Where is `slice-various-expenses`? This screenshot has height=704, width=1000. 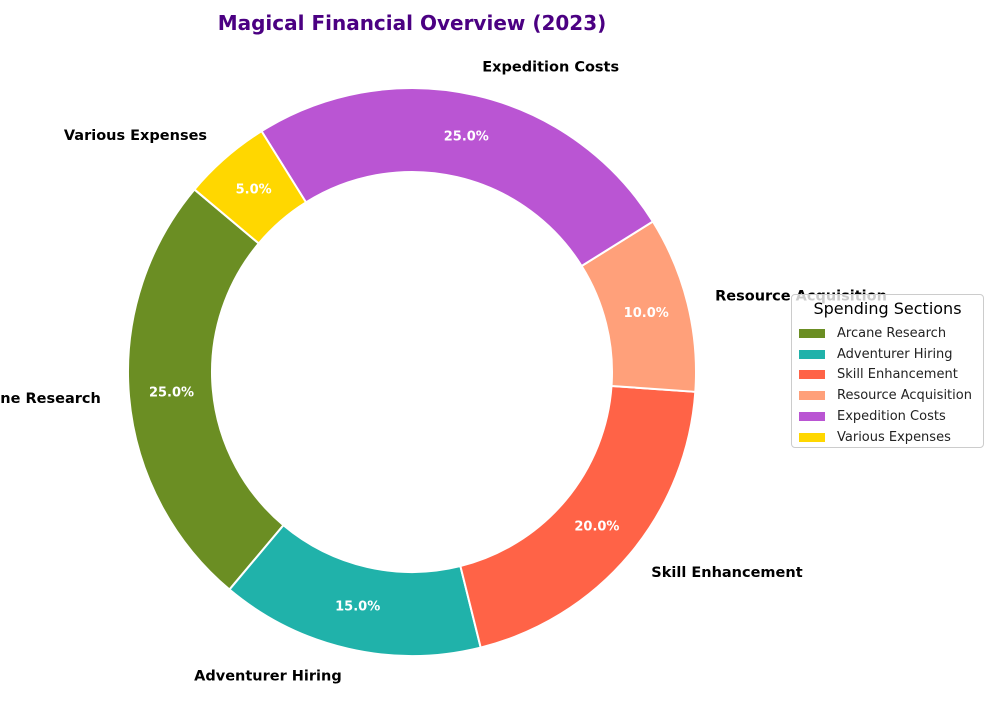 slice-various-expenses is located at coordinates (250, 187).